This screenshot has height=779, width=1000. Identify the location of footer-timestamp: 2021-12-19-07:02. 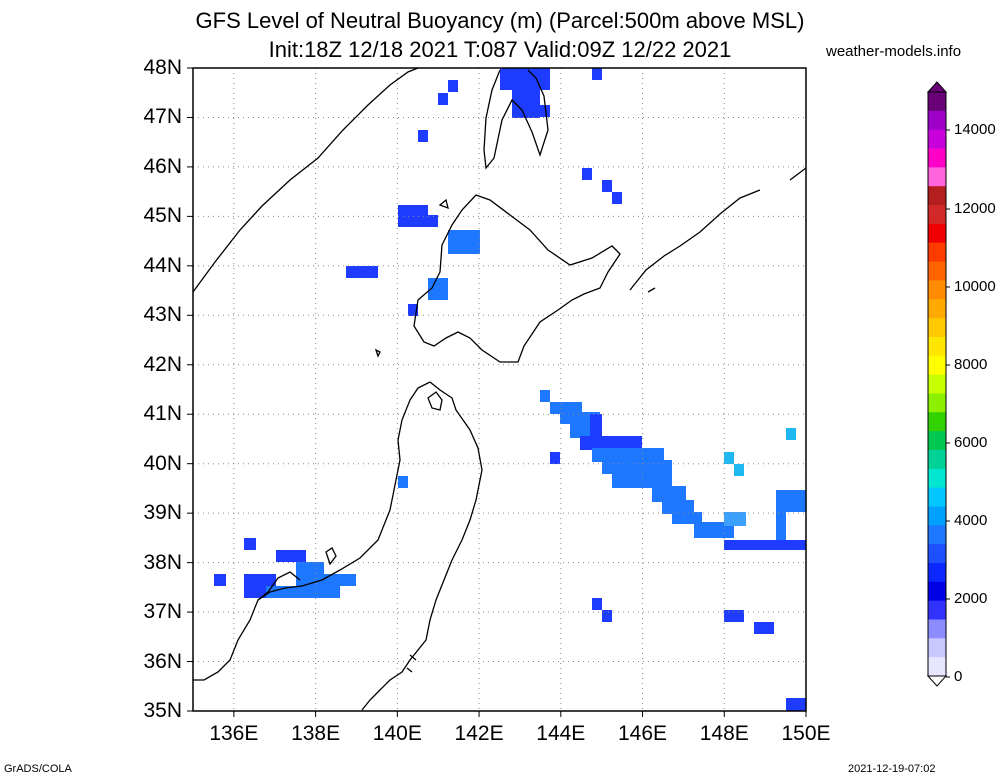
(892, 769).